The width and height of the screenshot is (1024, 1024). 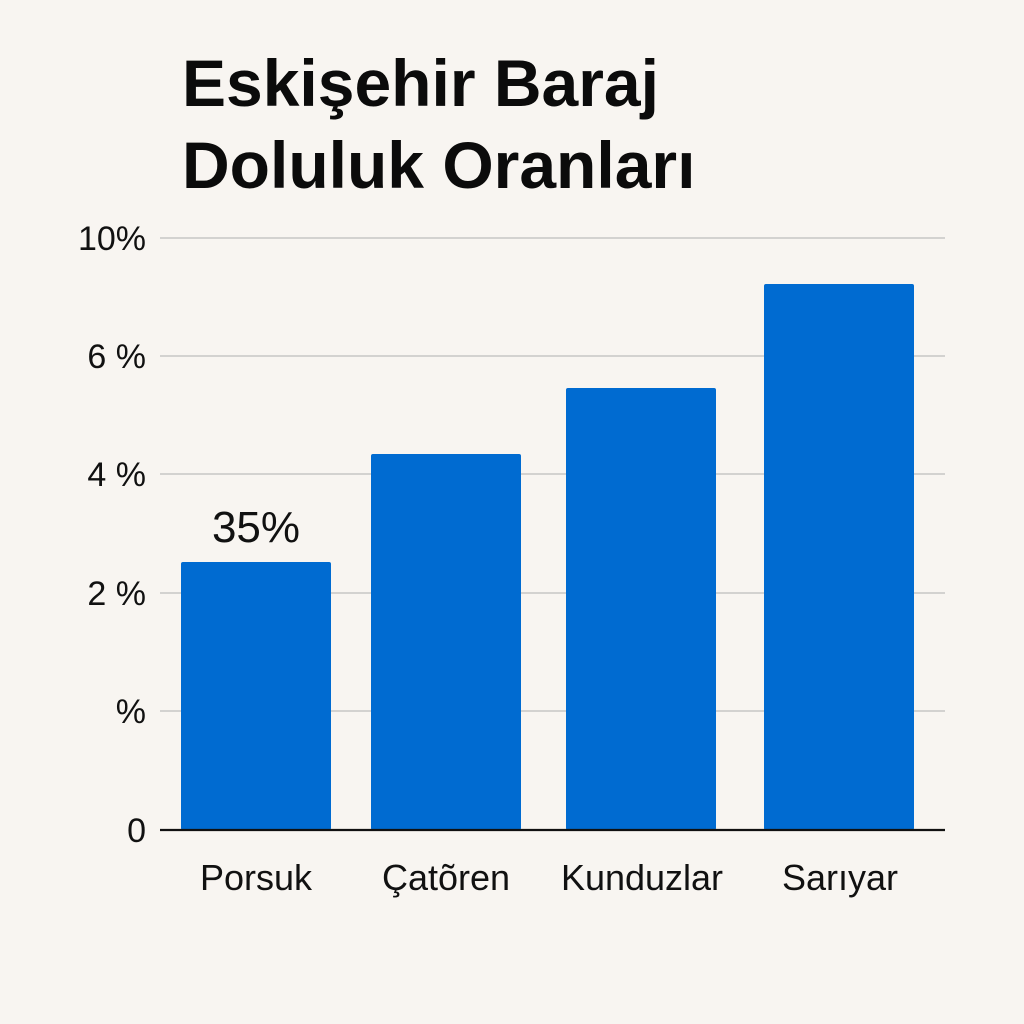 What do you see at coordinates (136, 831) in the screenshot?
I see `y-tick-label: 0` at bounding box center [136, 831].